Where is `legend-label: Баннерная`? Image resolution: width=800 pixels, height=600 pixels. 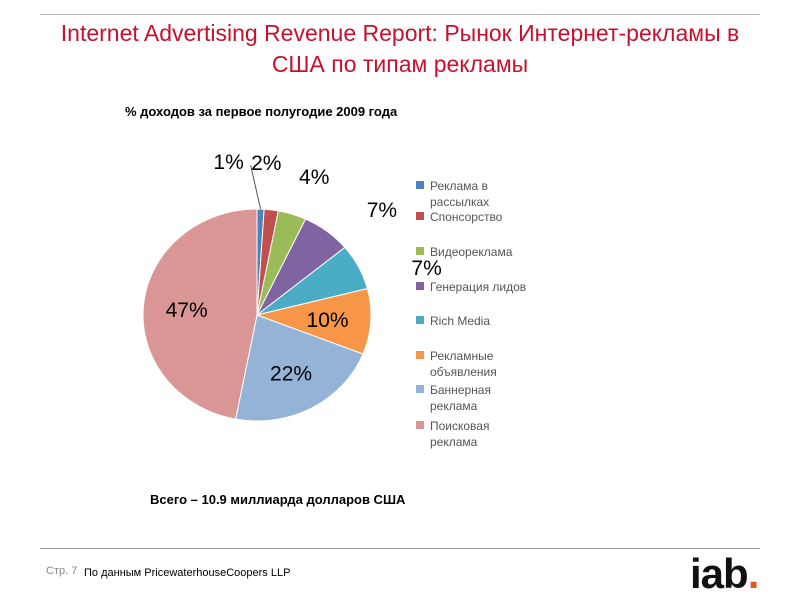
legend-label: Баннерная is located at coordinates (460, 390).